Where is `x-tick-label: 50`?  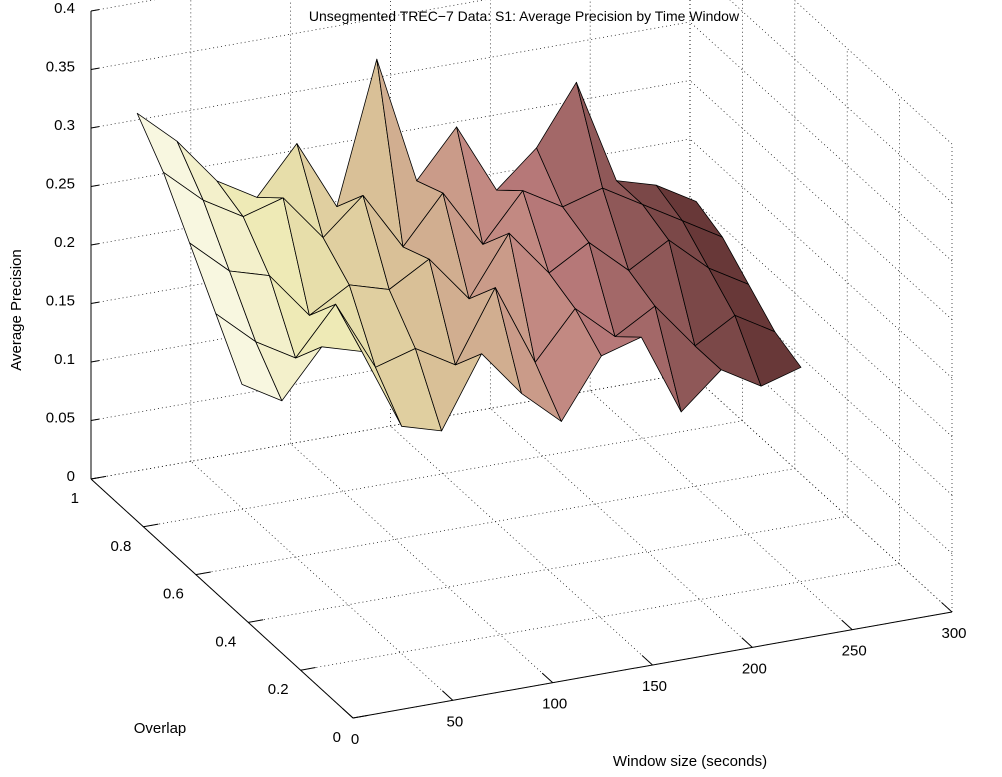
x-tick-label: 50 is located at coordinates (454, 721).